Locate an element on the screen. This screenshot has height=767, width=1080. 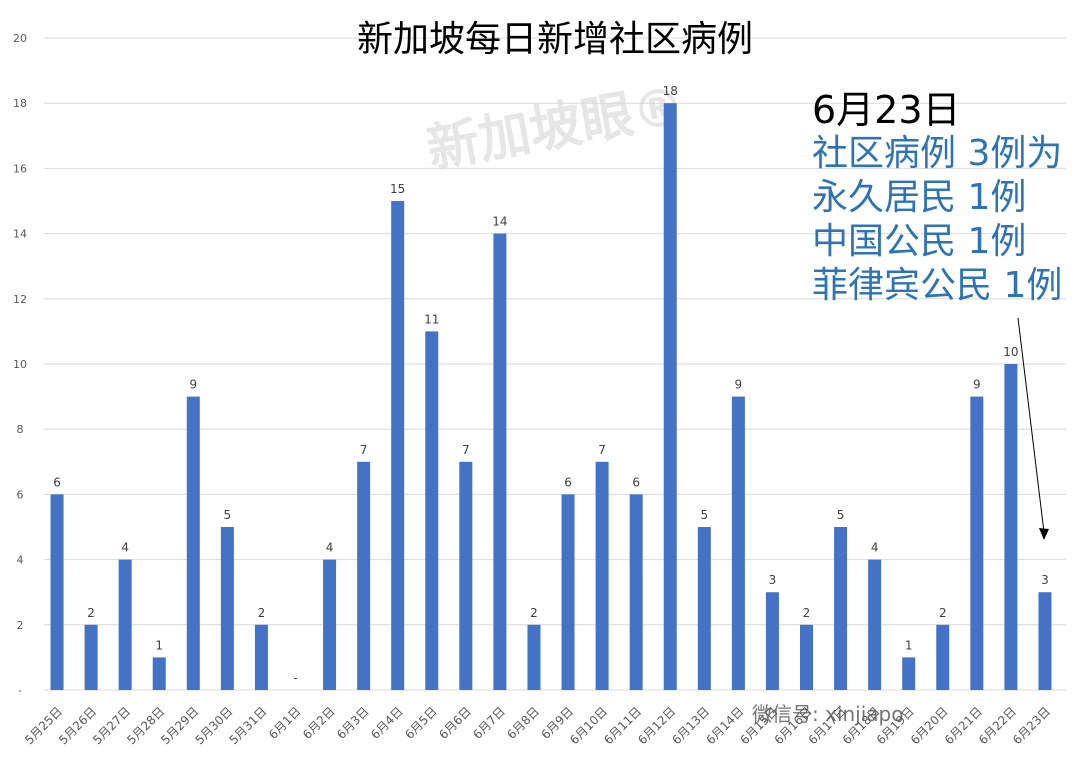
annotation-box: 6月23日 社区病例 3例为 永久居民 1例 中国公民 1例 菲律宾公民 1例 is located at coordinates (937, 198).